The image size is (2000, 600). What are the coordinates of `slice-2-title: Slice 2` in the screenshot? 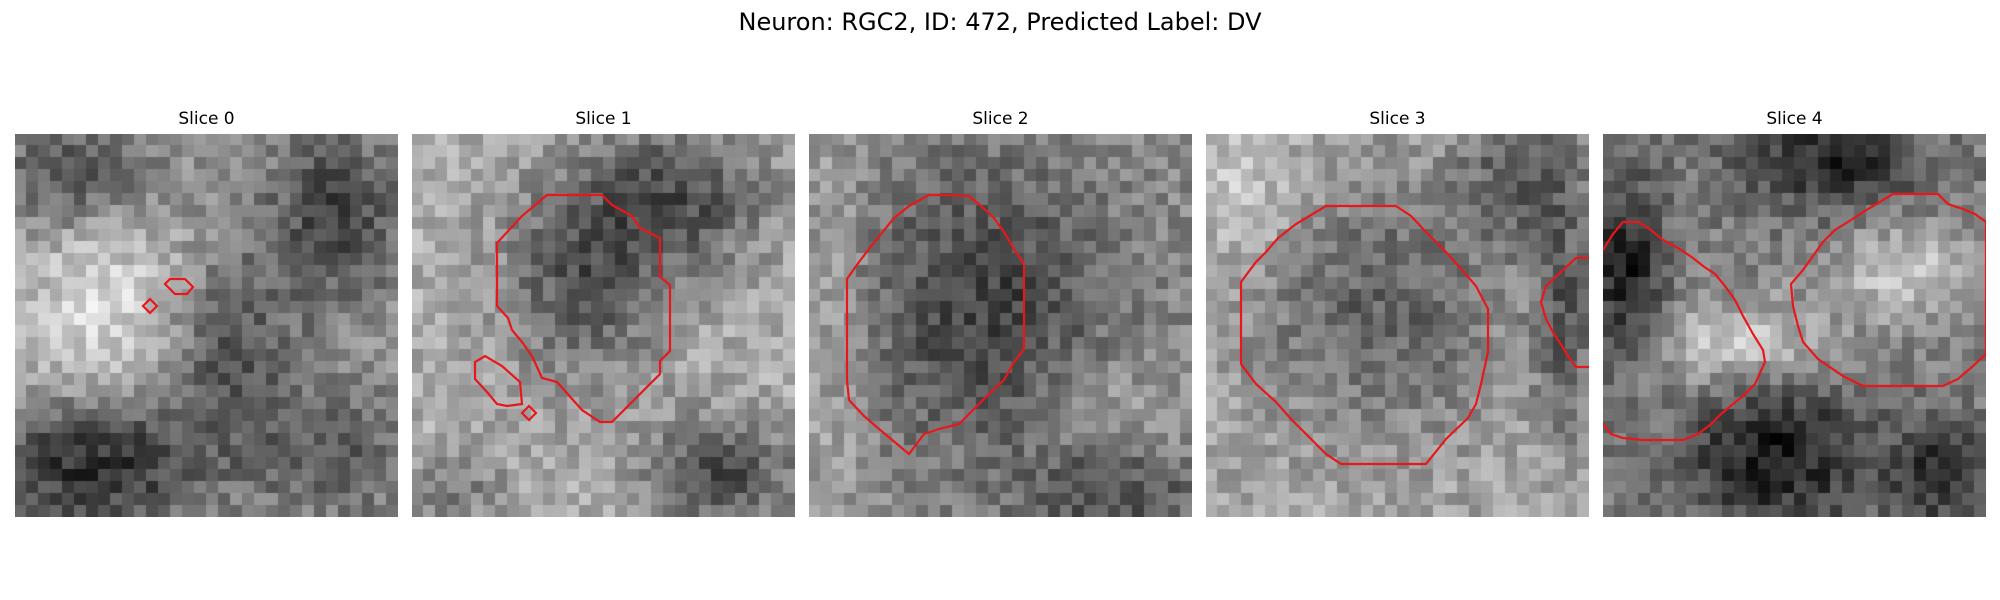 It's located at (1000, 119).